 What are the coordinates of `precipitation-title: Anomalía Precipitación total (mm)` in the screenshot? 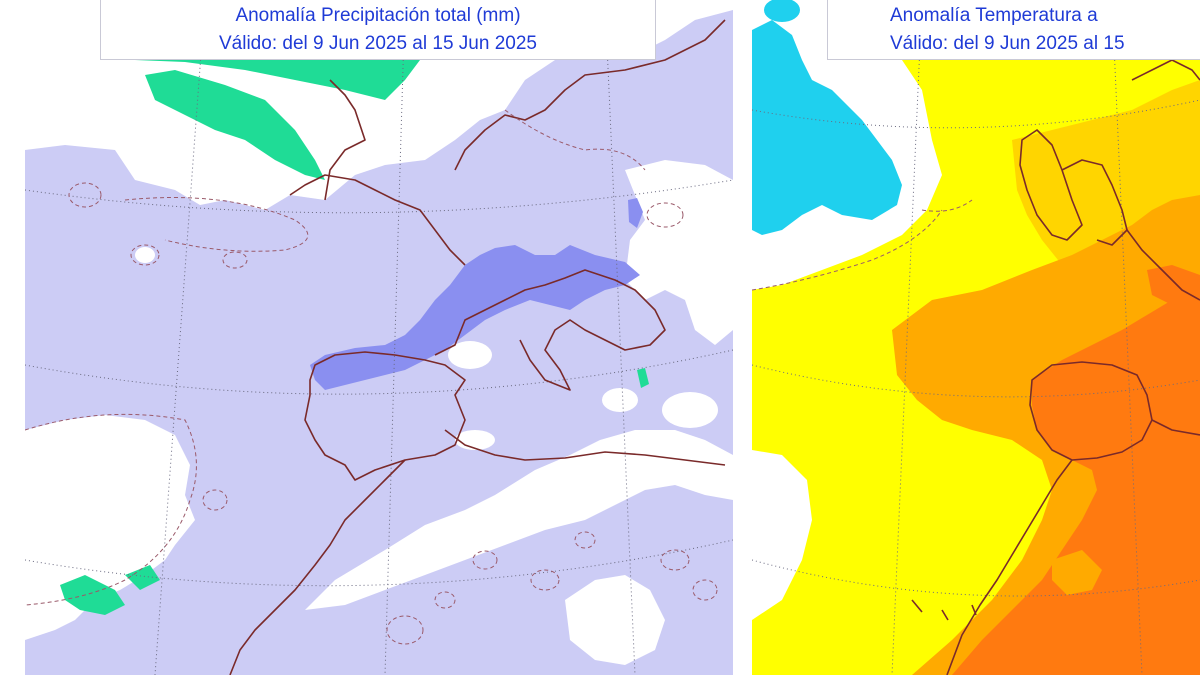 It's located at (378, 15).